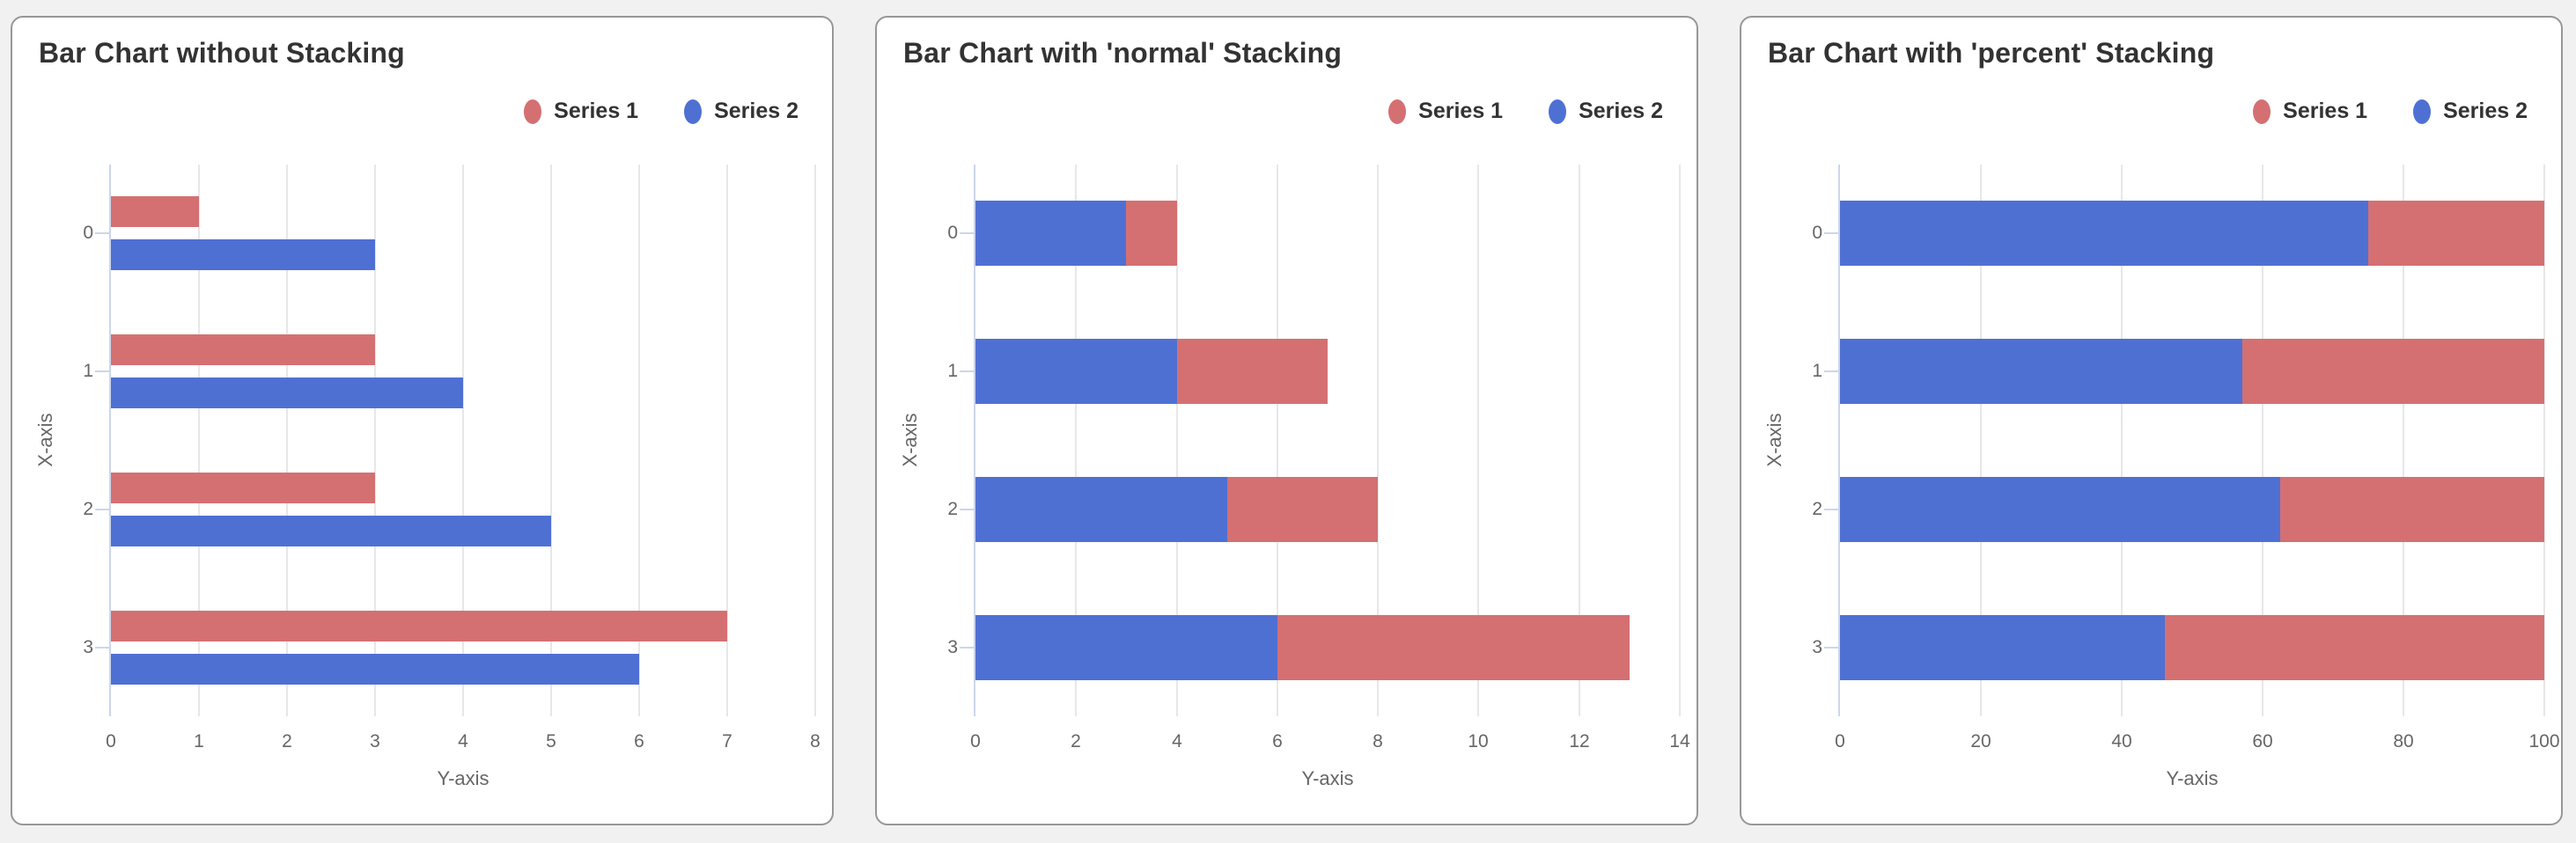 Image resolution: width=2576 pixels, height=843 pixels. I want to click on value-tick-label: 20, so click(1980, 741).